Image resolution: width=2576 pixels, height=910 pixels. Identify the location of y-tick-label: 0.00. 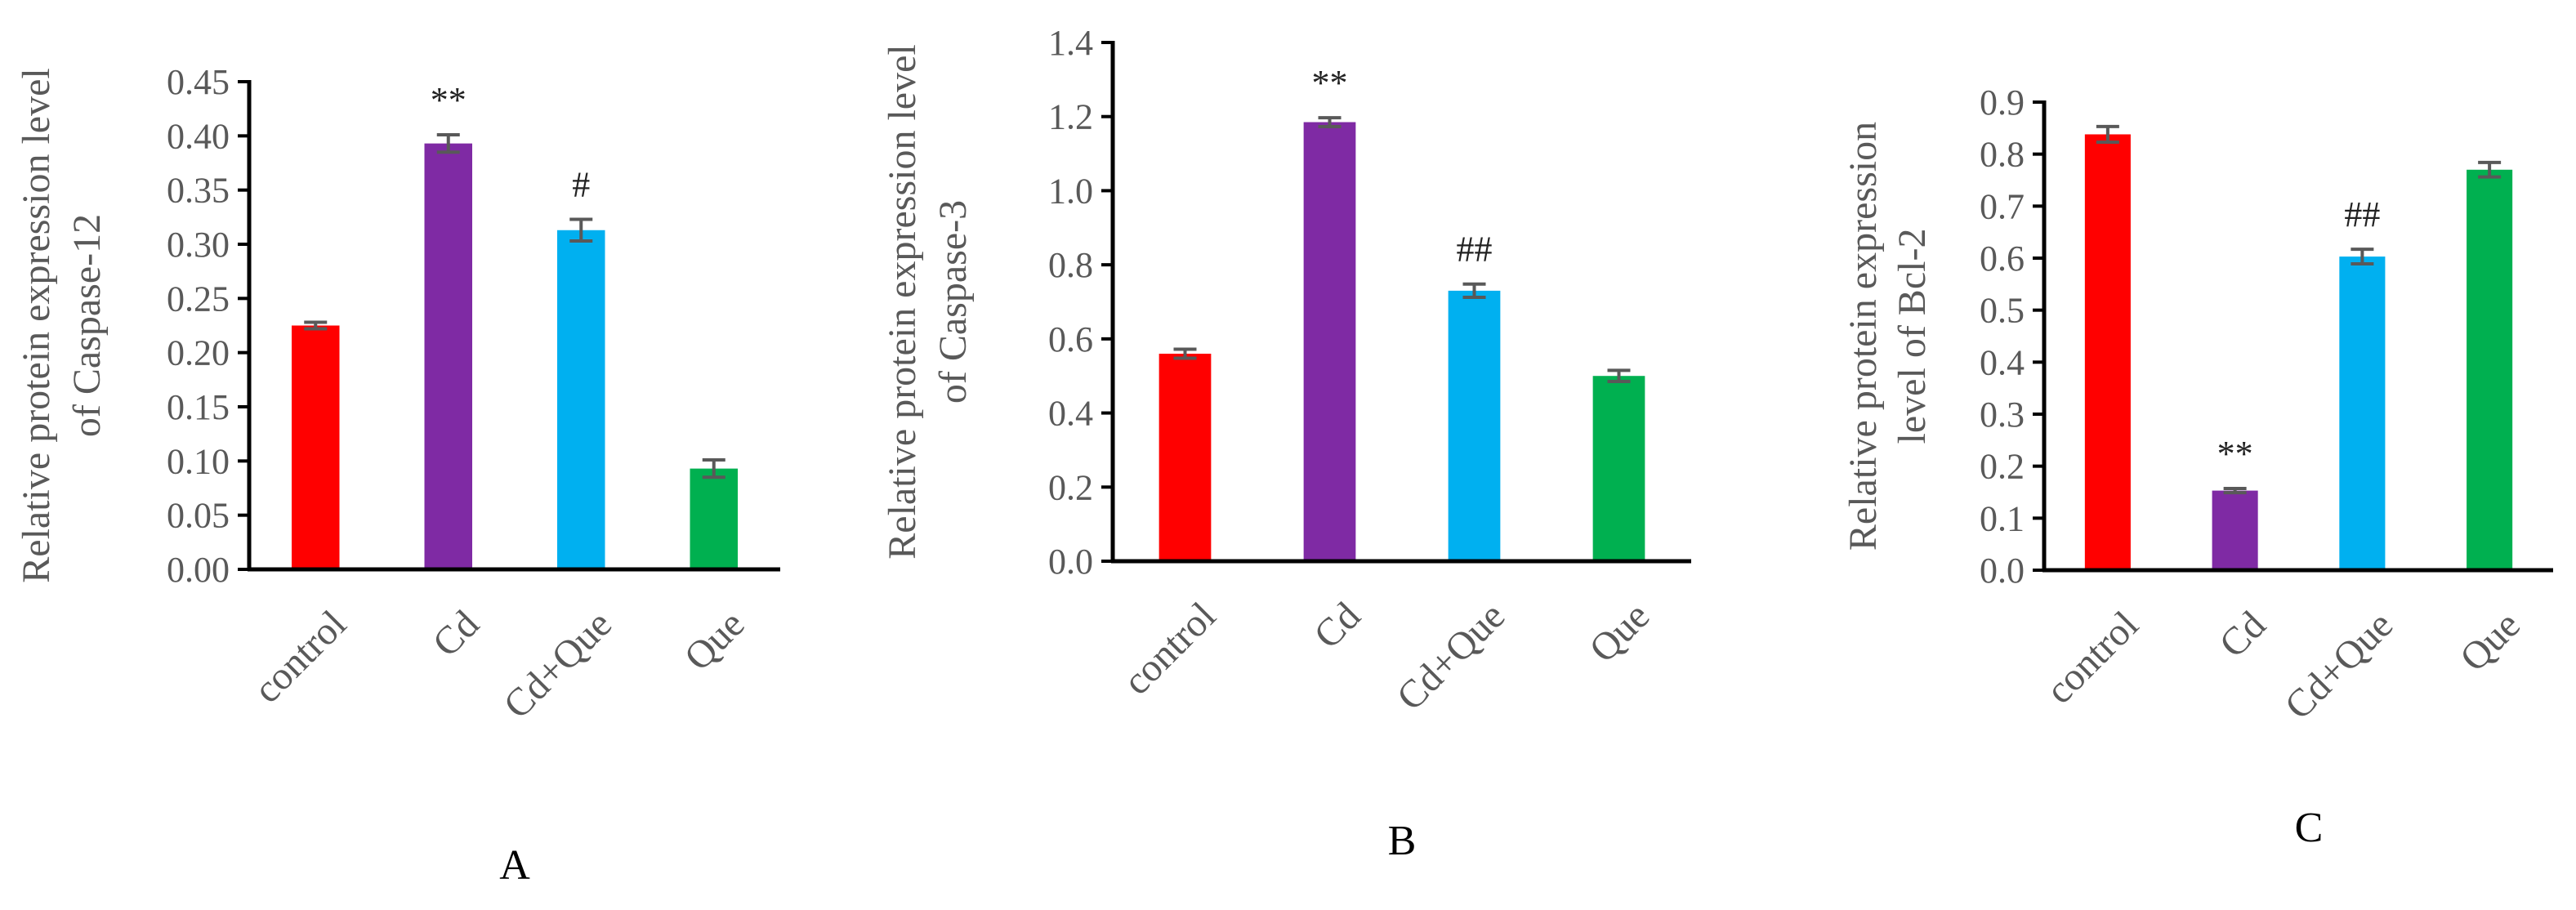
(199, 570).